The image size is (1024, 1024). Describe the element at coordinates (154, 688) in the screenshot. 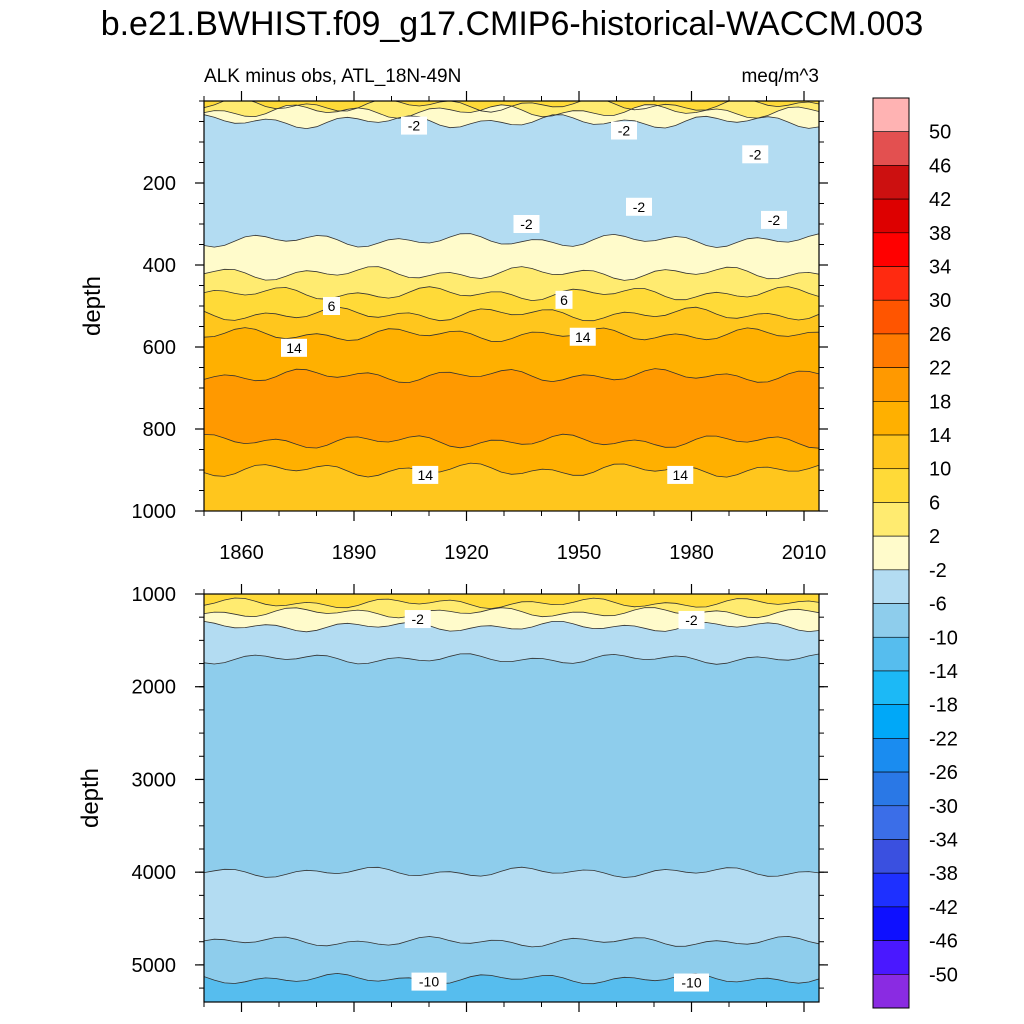

I see `y-tick-label: 2000` at that location.